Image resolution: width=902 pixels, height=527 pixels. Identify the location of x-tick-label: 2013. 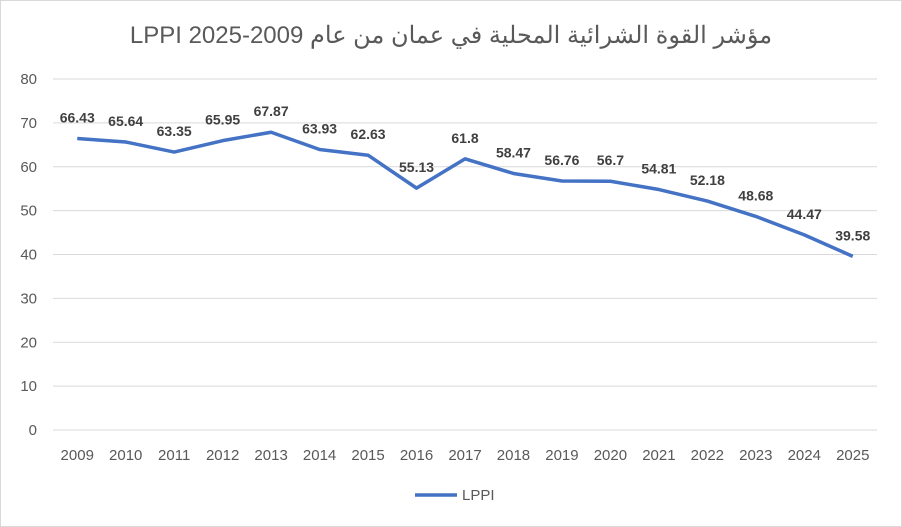
(270, 455).